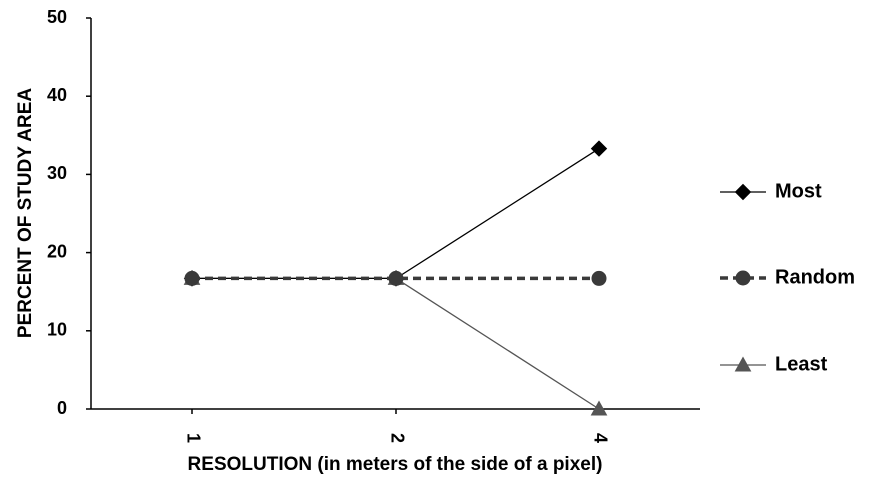 Image resolution: width=880 pixels, height=483 pixels. What do you see at coordinates (815, 277) in the screenshot?
I see `legend-label: Random` at bounding box center [815, 277].